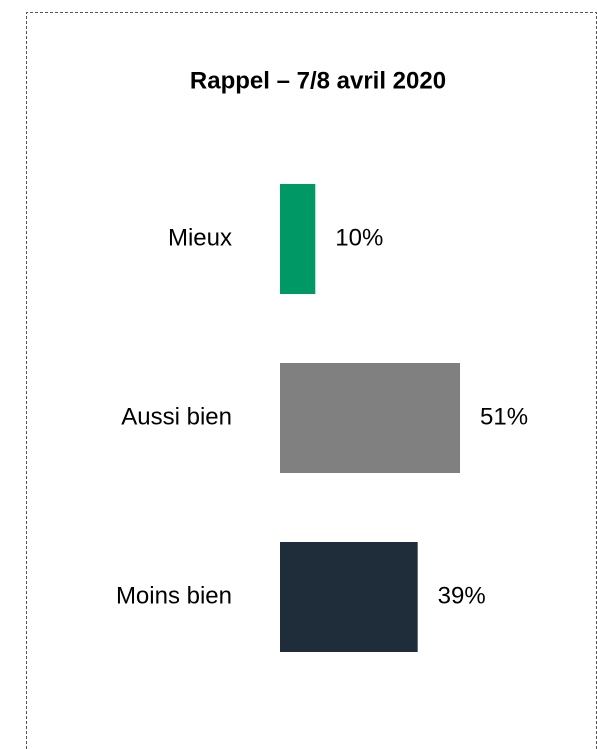  What do you see at coordinates (504, 416) in the screenshot?
I see `value-label: 51%` at bounding box center [504, 416].